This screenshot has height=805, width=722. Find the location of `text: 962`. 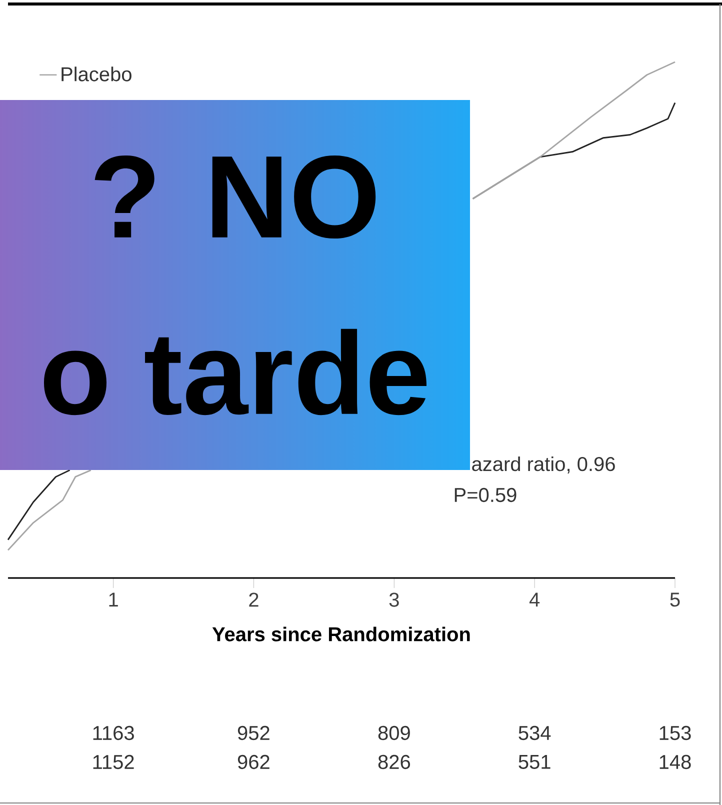

text: 962 is located at coordinates (254, 762).